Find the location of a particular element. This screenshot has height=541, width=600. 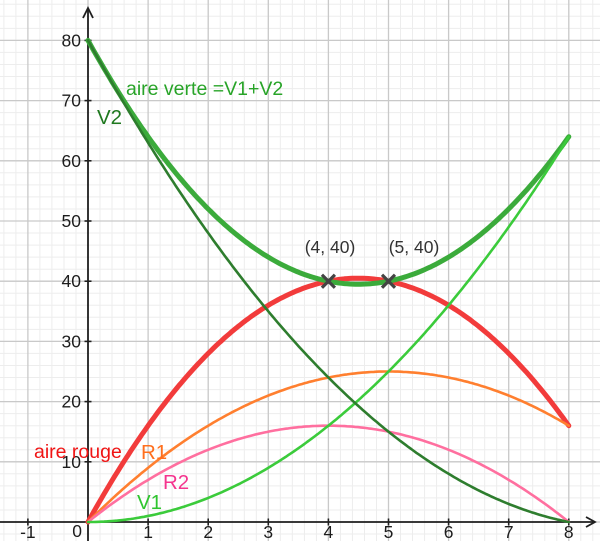

curve-label-aire-rouge: aire rouge is located at coordinates (78, 452).